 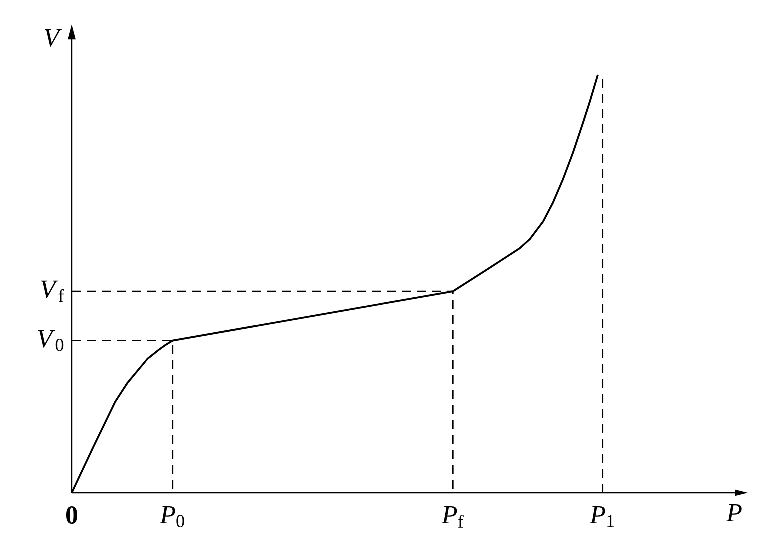 What do you see at coordinates (734, 513) in the screenshot?
I see `x-axis-title: P` at bounding box center [734, 513].